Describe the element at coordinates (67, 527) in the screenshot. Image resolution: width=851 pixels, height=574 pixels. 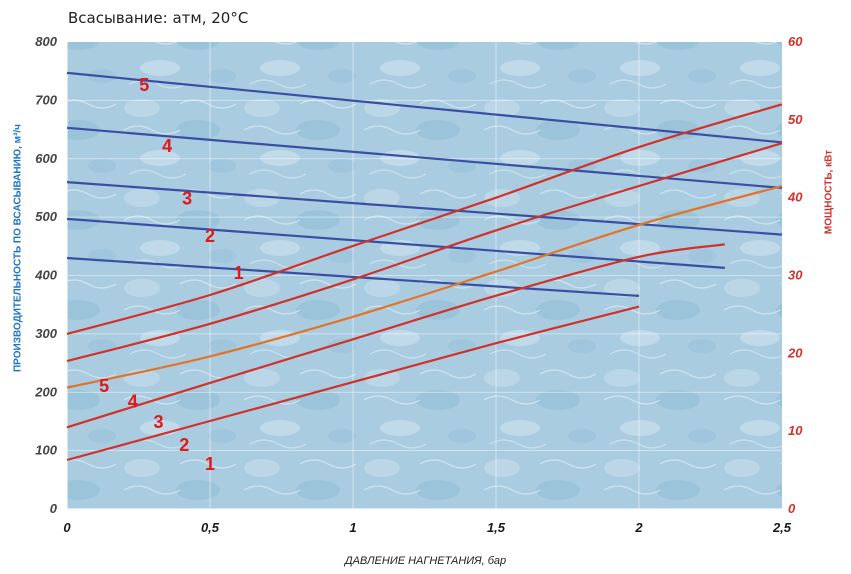
I see `x-tick-label: 0` at that location.